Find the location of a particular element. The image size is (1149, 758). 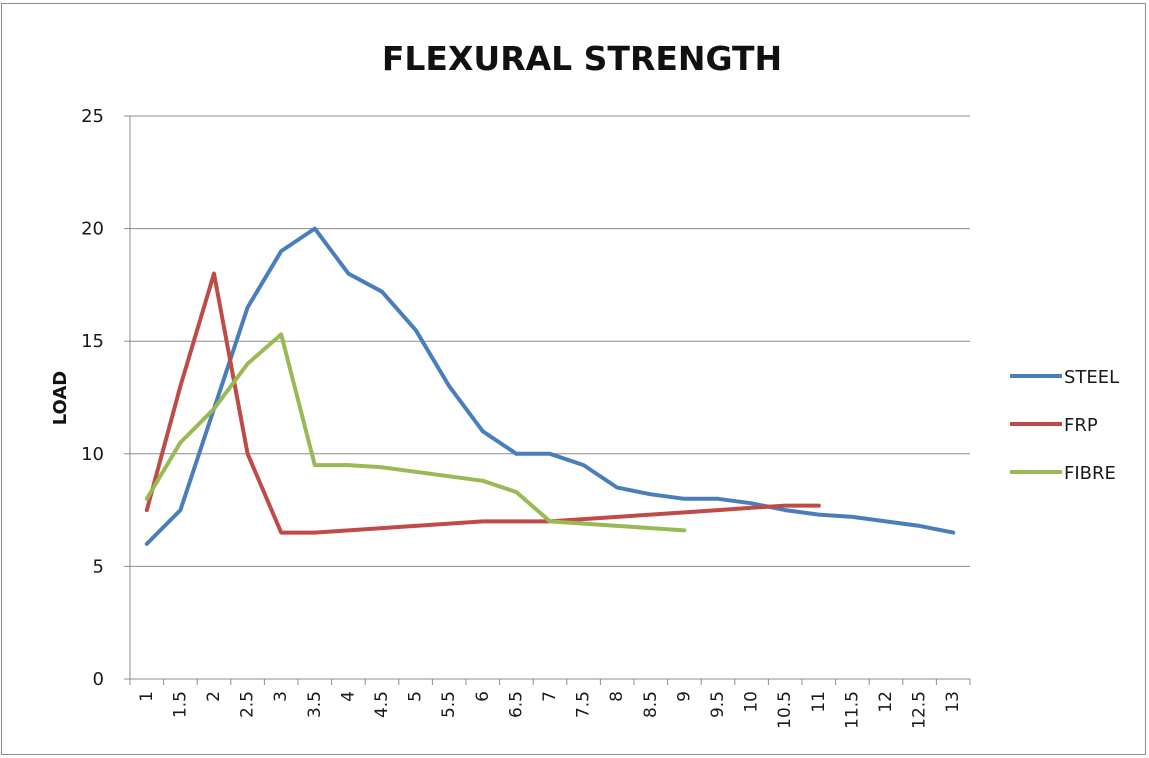

x-tick-label: 12.5 is located at coordinates (920, 710).